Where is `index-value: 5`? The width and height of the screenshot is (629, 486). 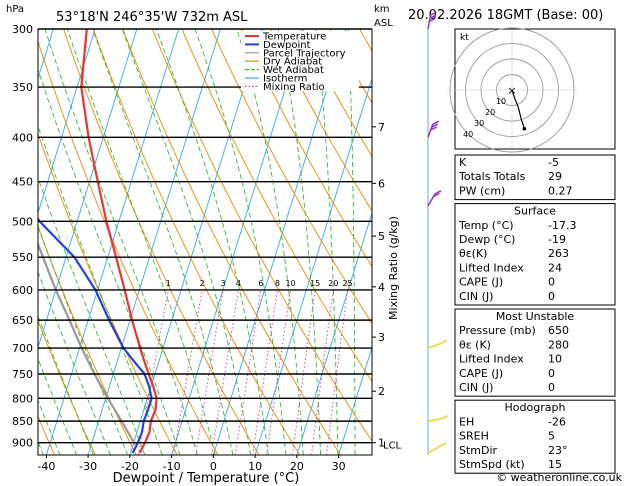 index-value: 5 is located at coordinates (551, 436).